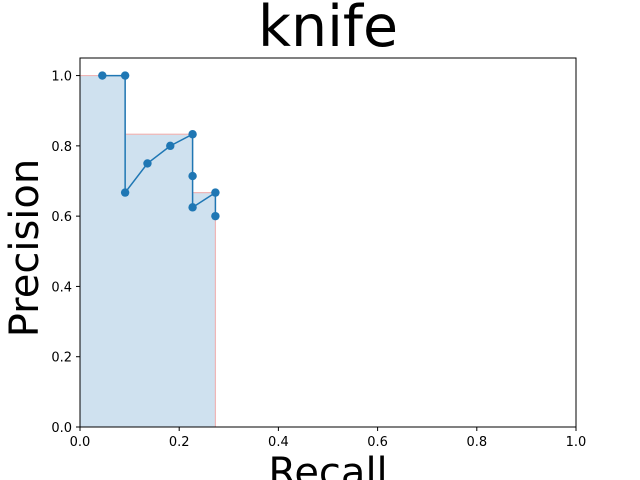 This screenshot has height=480, width=640. What do you see at coordinates (476, 442) in the screenshot?
I see `x-tick-label: 0.8` at bounding box center [476, 442].